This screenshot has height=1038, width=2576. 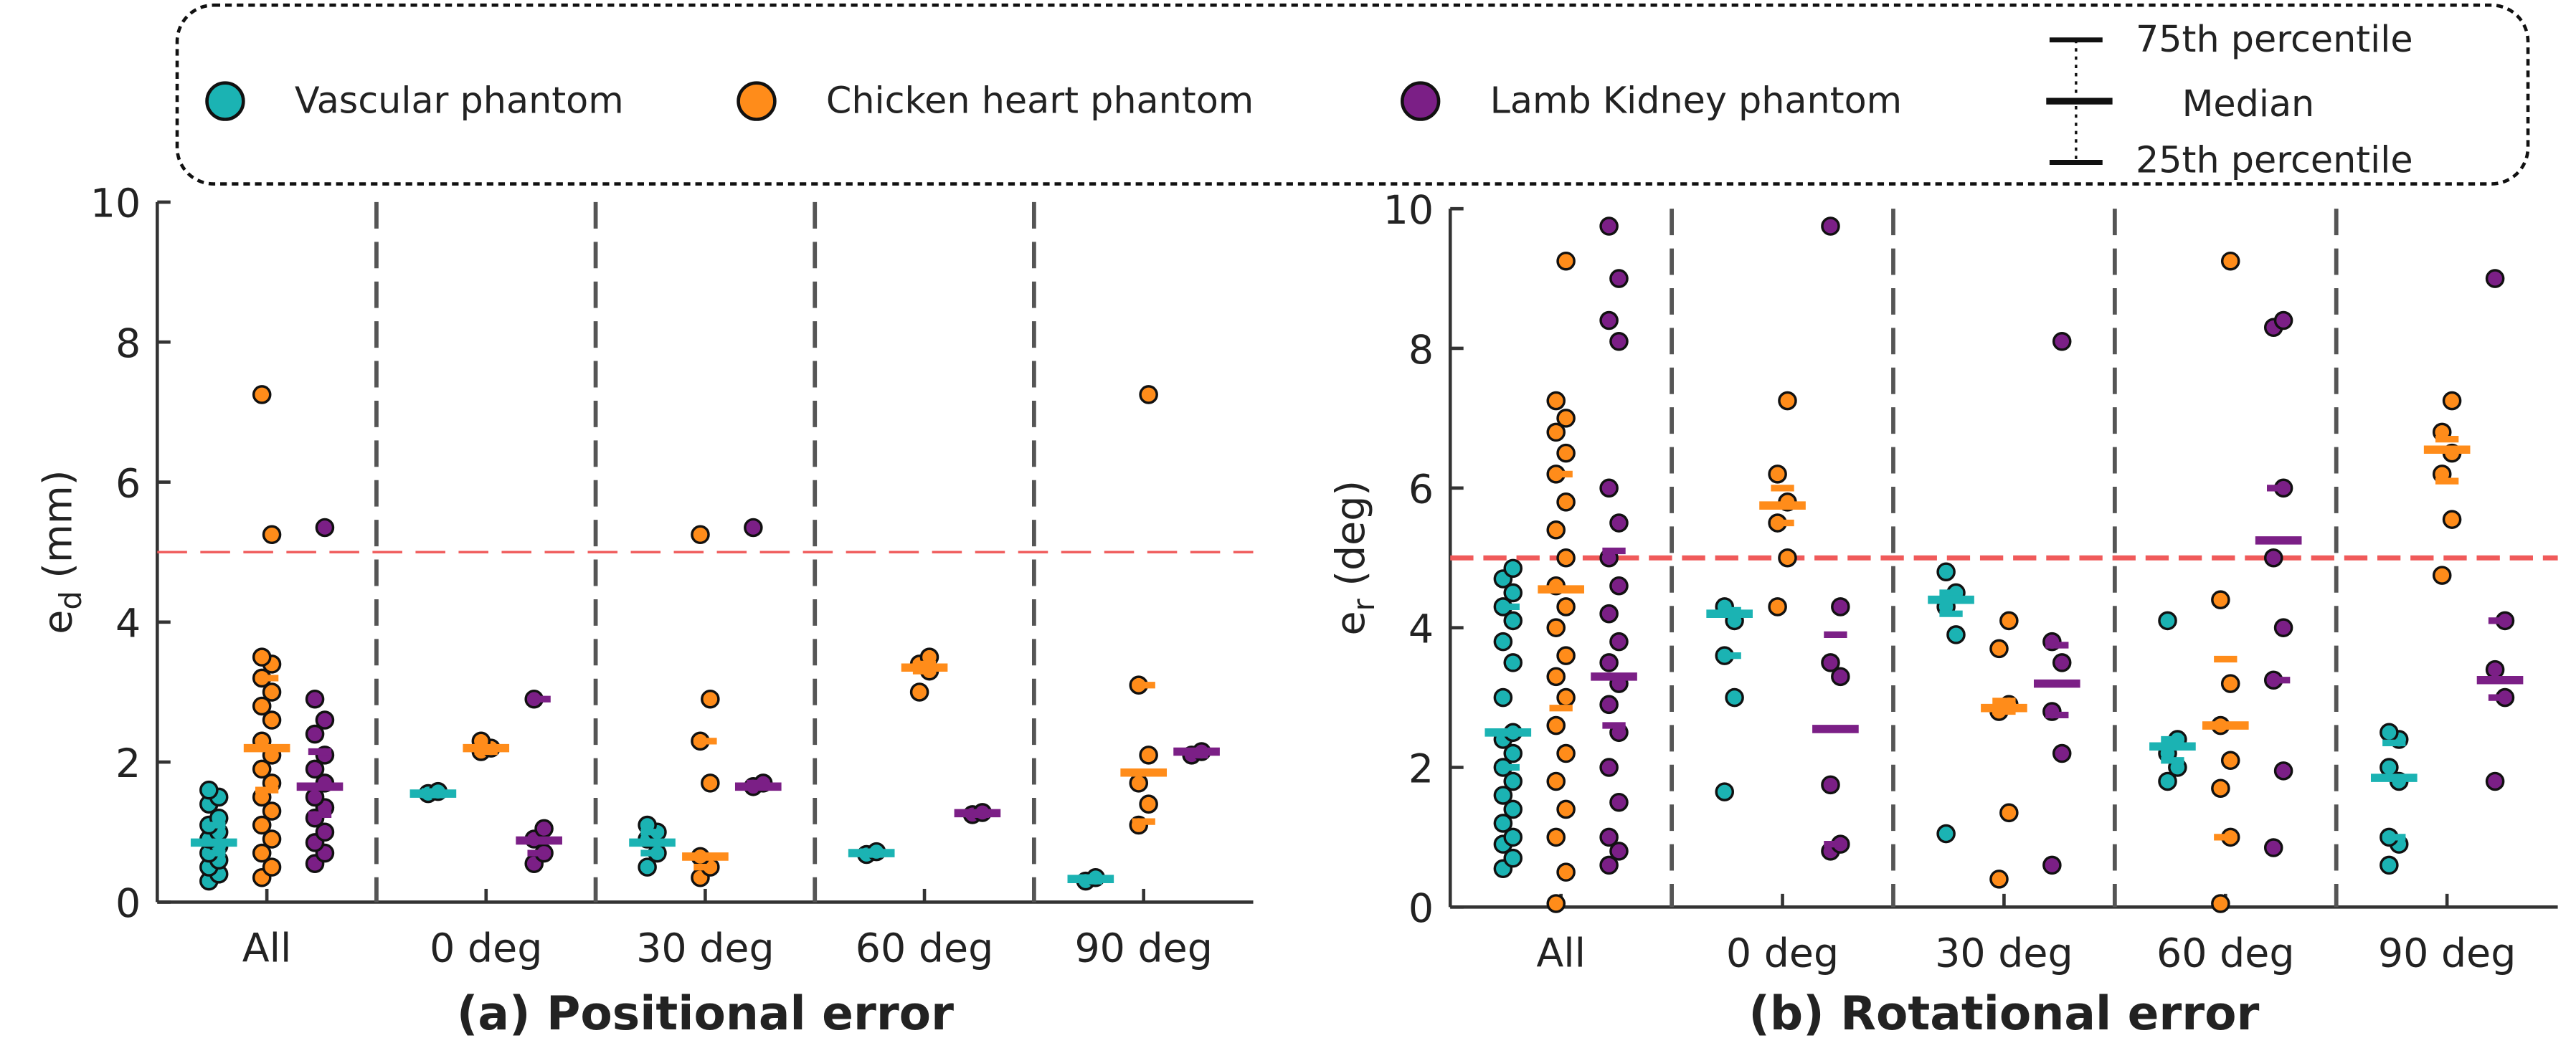 What do you see at coordinates (2248, 103) in the screenshot?
I see `key-median-label: Median` at bounding box center [2248, 103].